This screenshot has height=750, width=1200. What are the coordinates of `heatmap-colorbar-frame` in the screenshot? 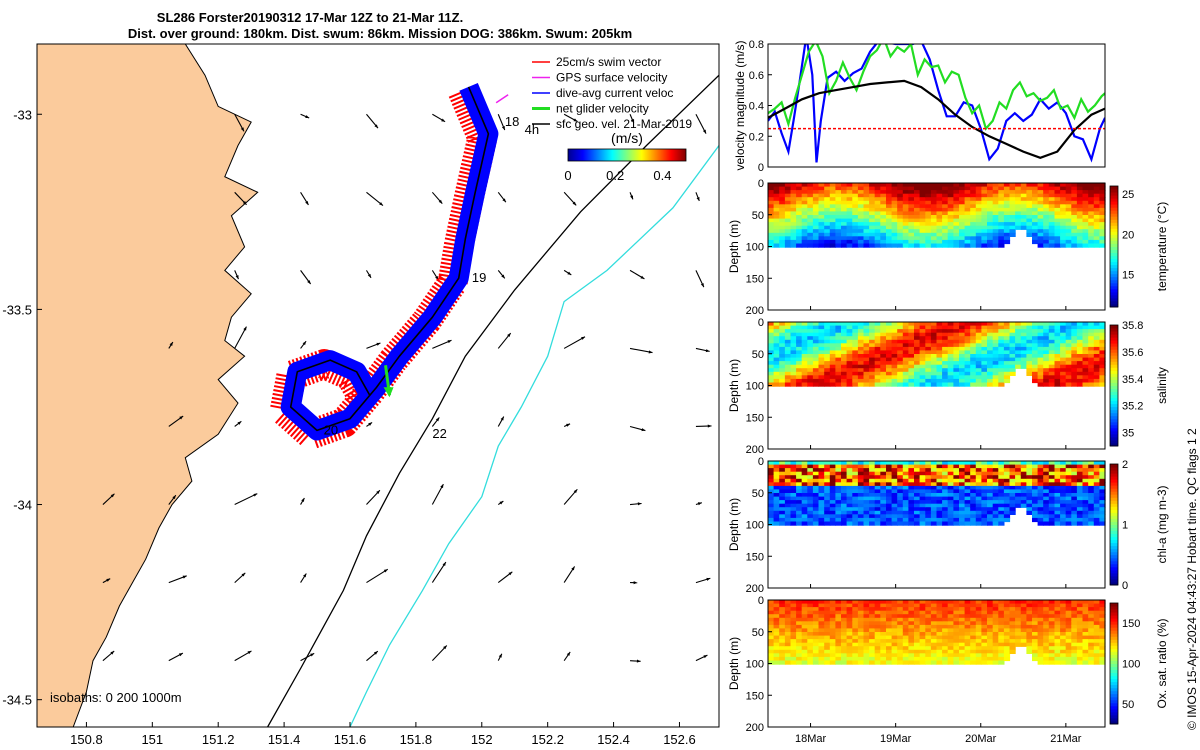 It's located at (1114, 663).